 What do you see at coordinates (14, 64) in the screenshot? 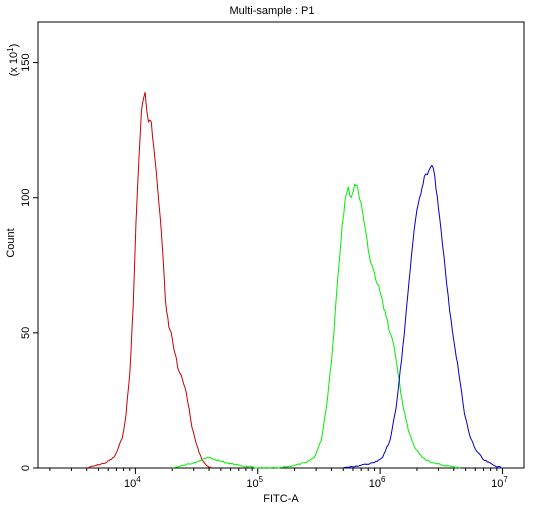
I see `y-multiplier-text: (x 10` at bounding box center [14, 64].